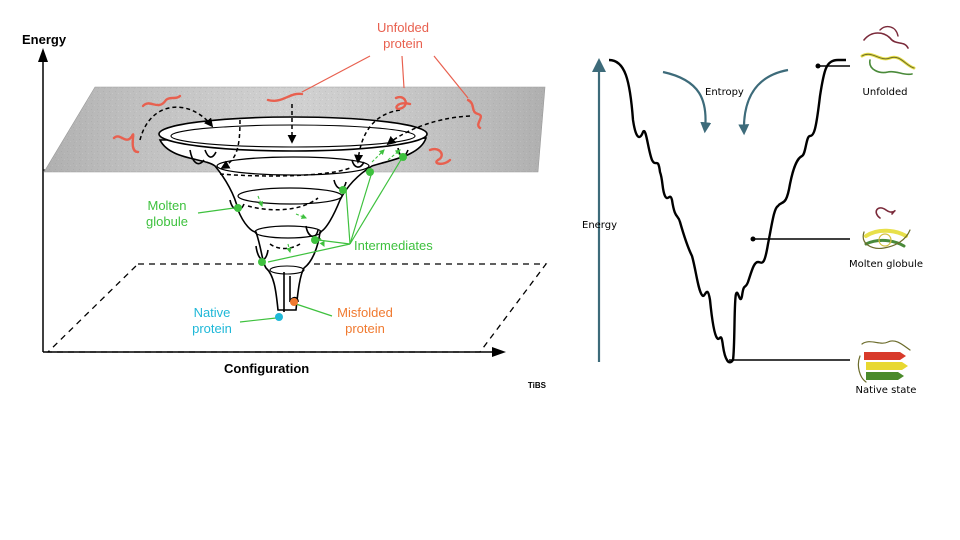 The width and height of the screenshot is (960, 540). I want to click on configuration-axis-arrow-icon, so click(499, 352).